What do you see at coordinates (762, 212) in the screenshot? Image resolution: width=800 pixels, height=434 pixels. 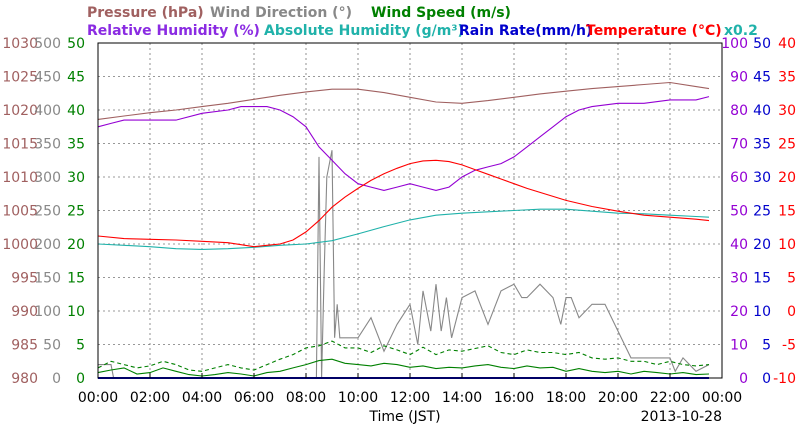 I see `rain_rate-tick: 25` at bounding box center [762, 212].